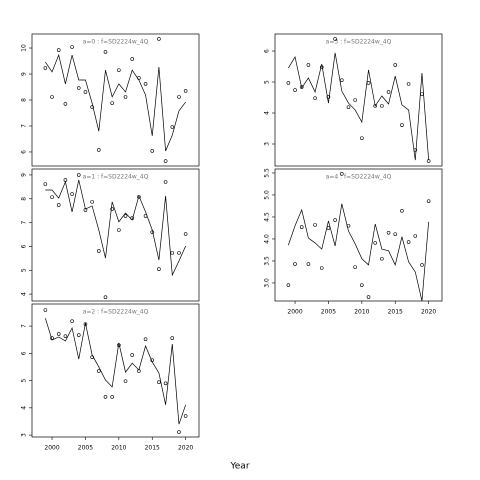 This screenshot has height=480, width=480. What do you see at coordinates (23, 48) in the screenshot?
I see `y-tick-label: 10` at bounding box center [23, 48].